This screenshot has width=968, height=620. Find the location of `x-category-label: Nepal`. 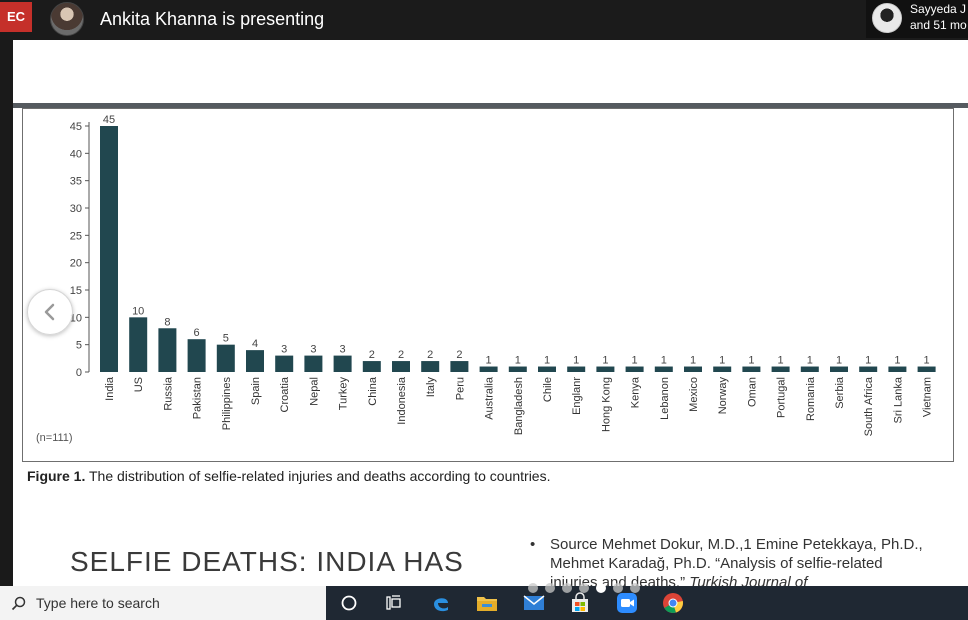

x-category-label: Nepal is located at coordinates (314, 391).